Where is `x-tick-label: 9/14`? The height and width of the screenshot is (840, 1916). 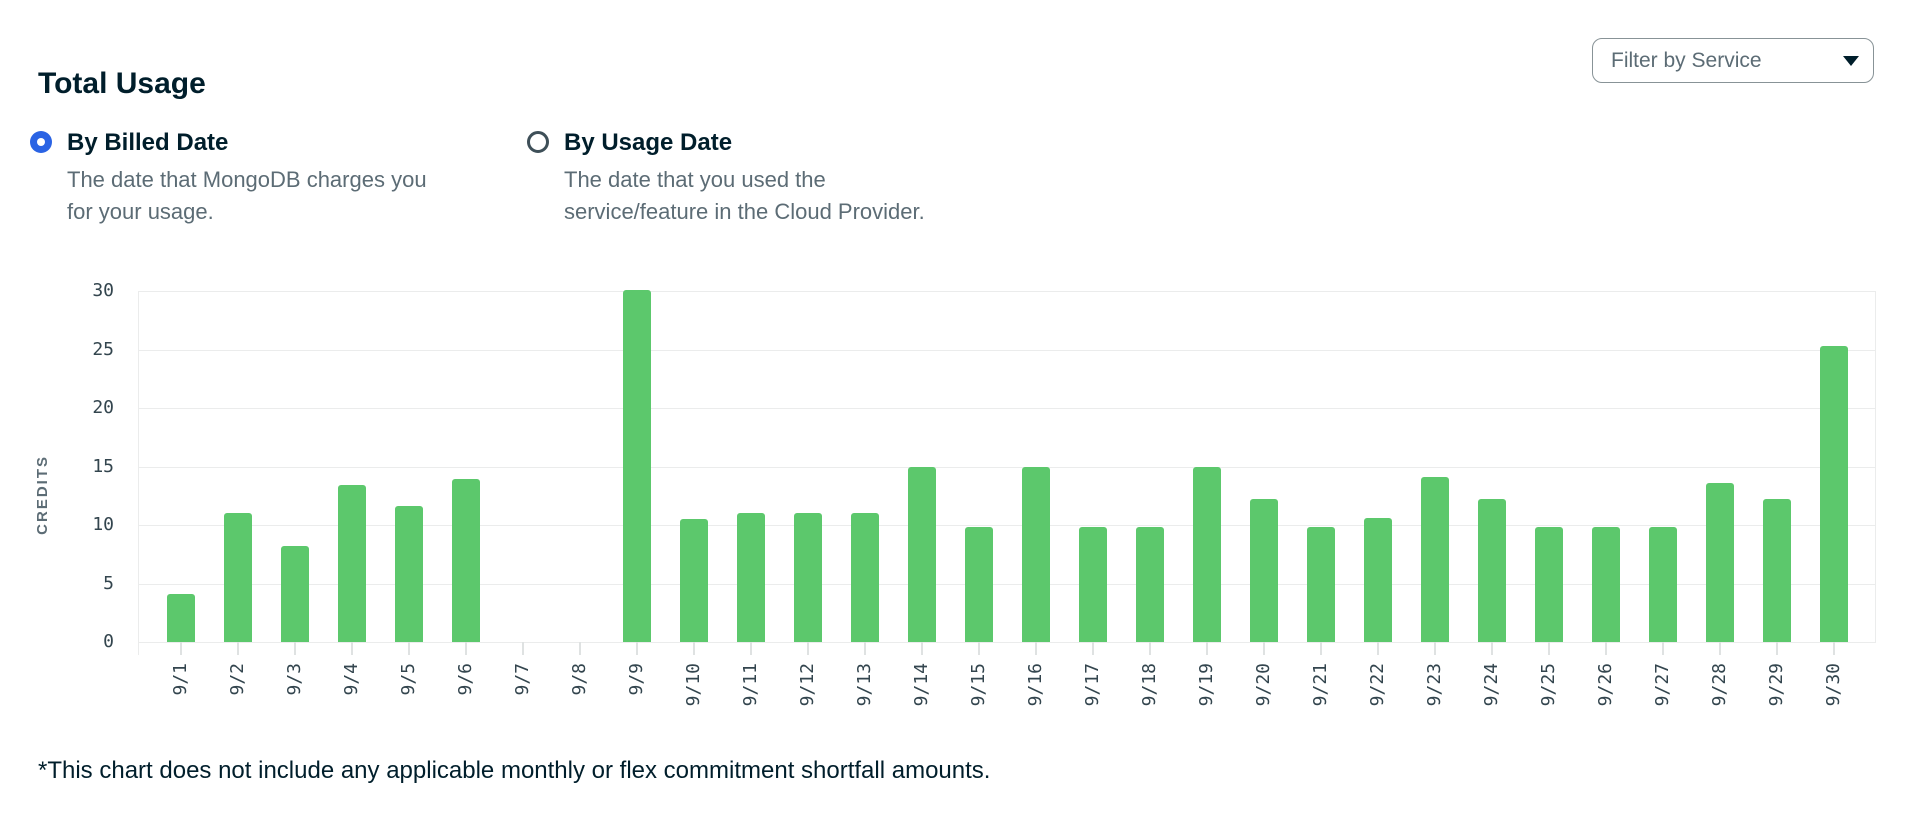 x-tick-label: 9/14 is located at coordinates (921, 685).